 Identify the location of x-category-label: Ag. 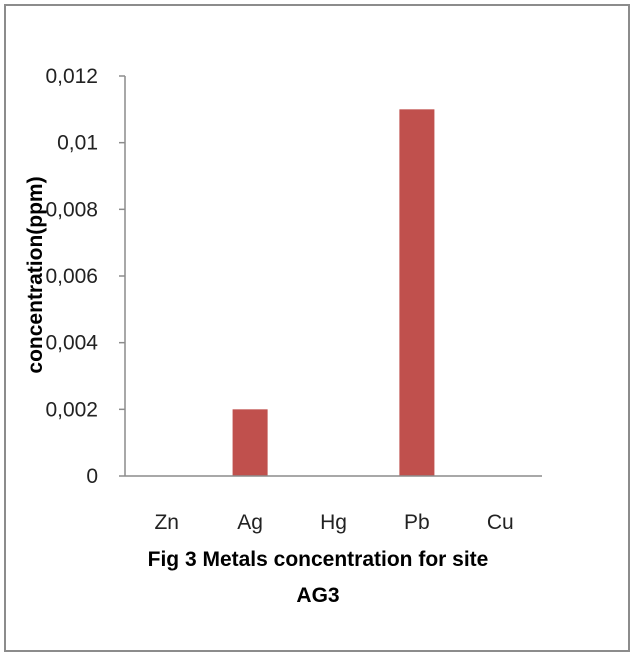
(250, 522).